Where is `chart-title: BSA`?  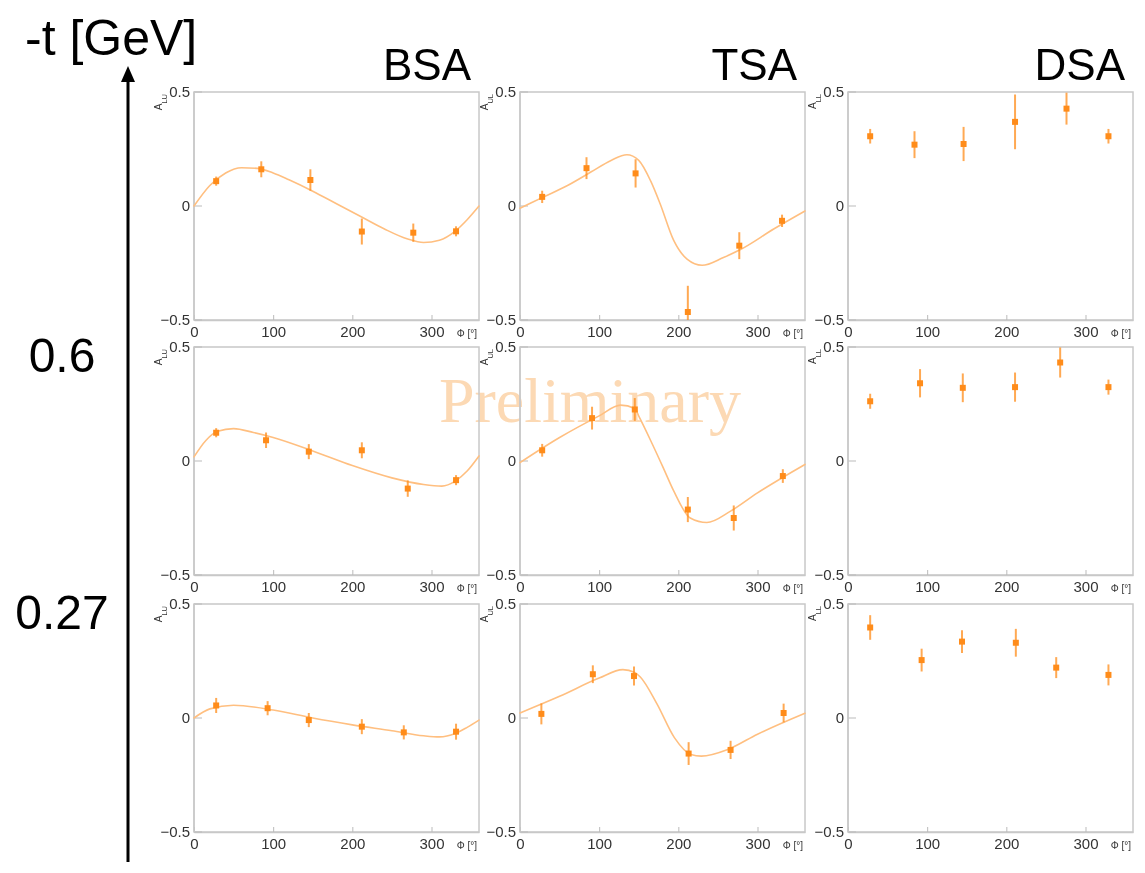
chart-title: BSA is located at coordinates (427, 64).